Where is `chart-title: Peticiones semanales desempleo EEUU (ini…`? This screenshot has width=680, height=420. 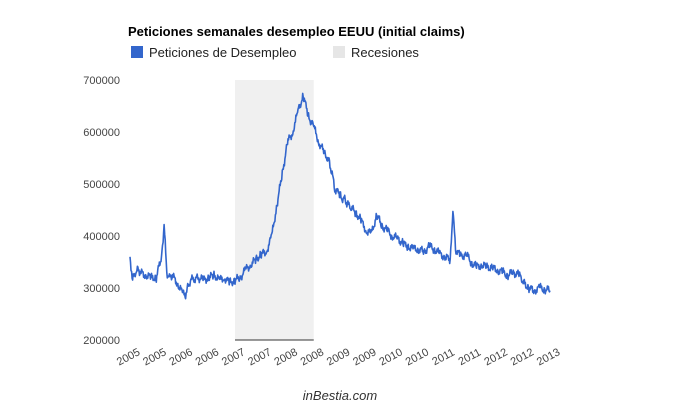 chart-title: Peticiones semanales desempleo EEUU (ini… is located at coordinates (296, 31).